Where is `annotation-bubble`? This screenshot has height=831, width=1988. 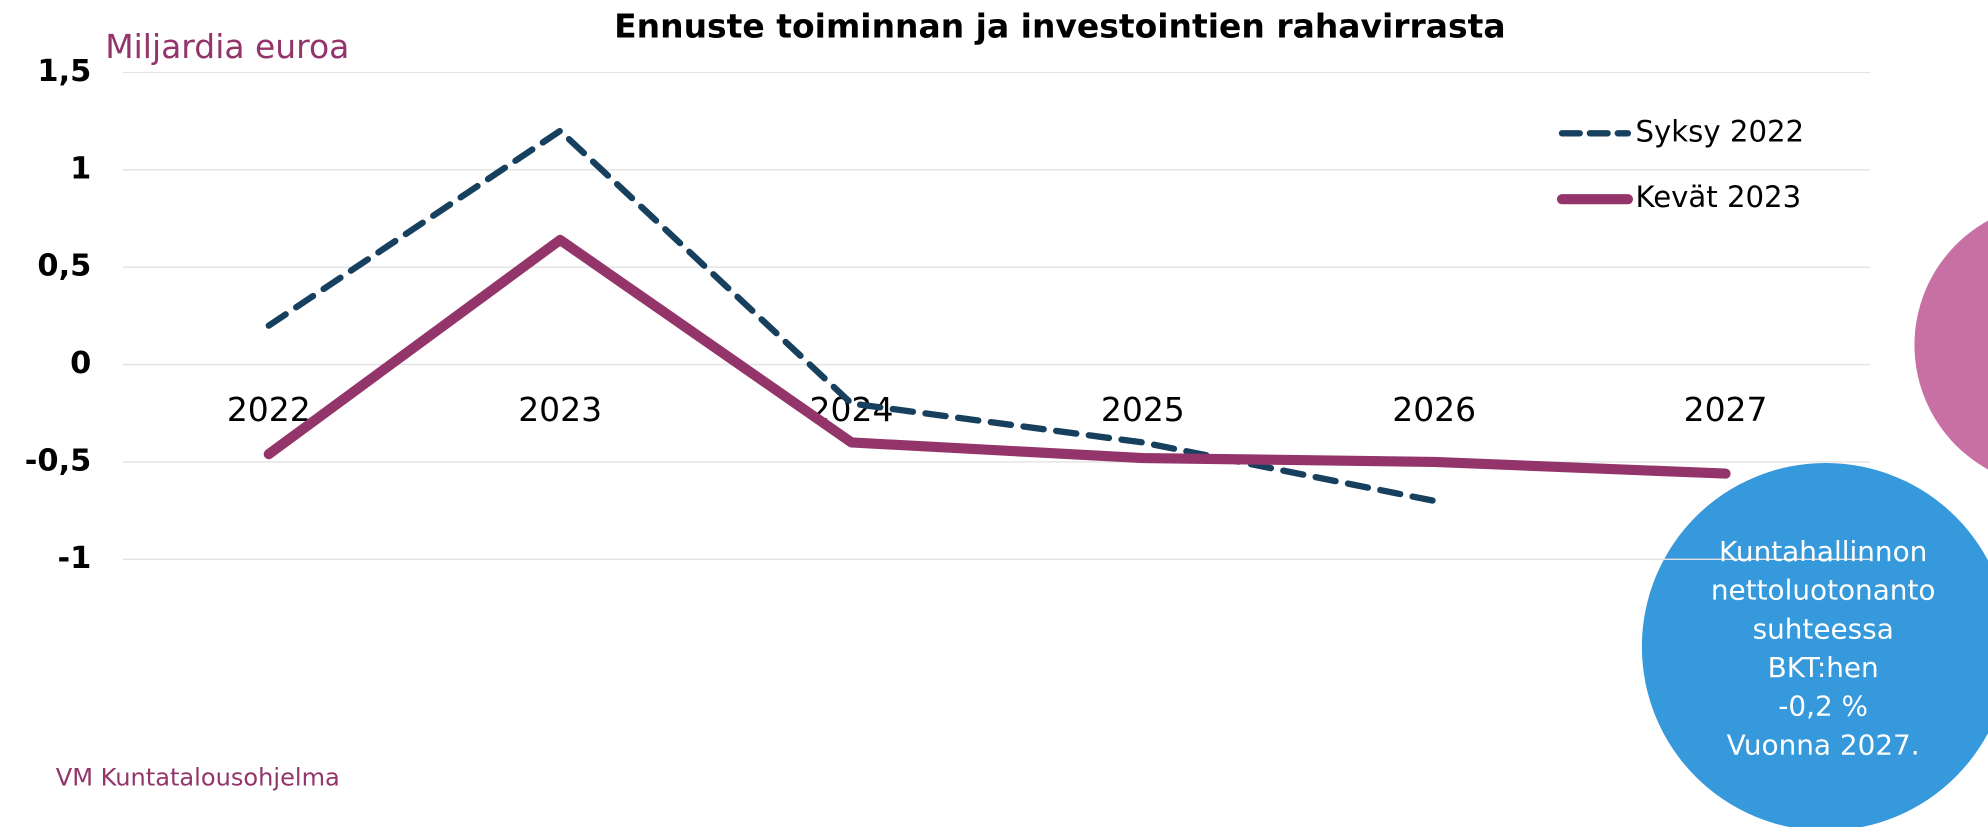
annotation-bubble is located at coordinates (1814, 647).